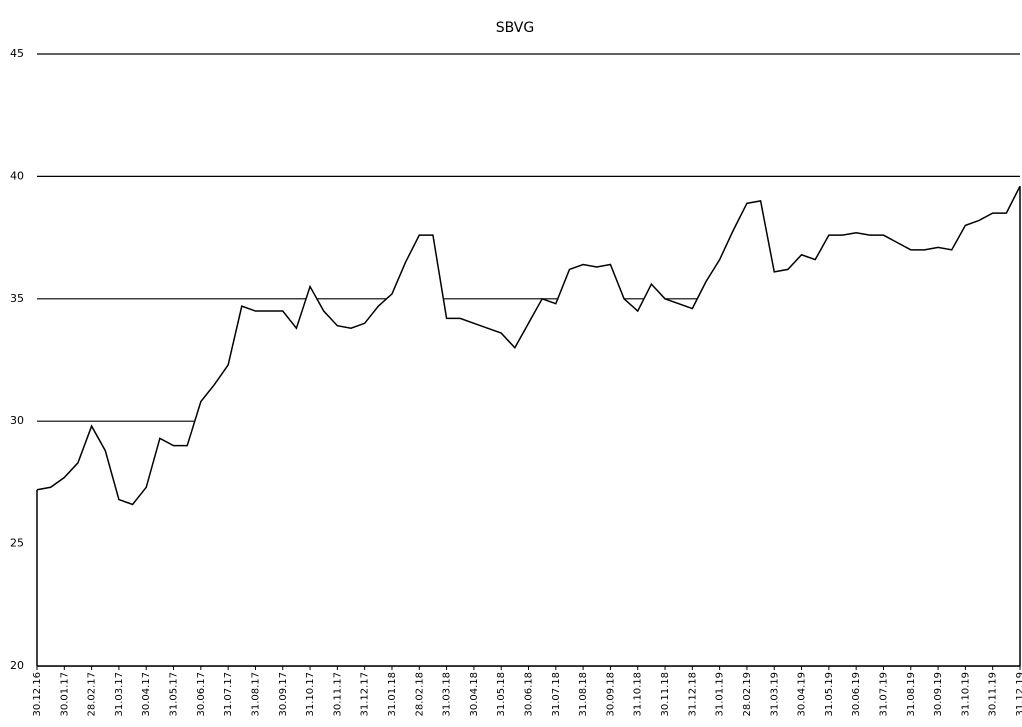  What do you see at coordinates (583, 694) in the screenshot?
I see `x-tick-label: 31.08.18` at bounding box center [583, 694].